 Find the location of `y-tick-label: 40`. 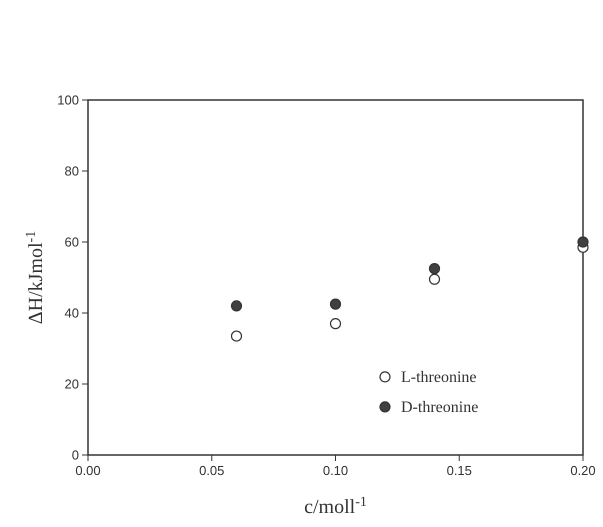

y-tick-label: 40 is located at coordinates (71, 313).